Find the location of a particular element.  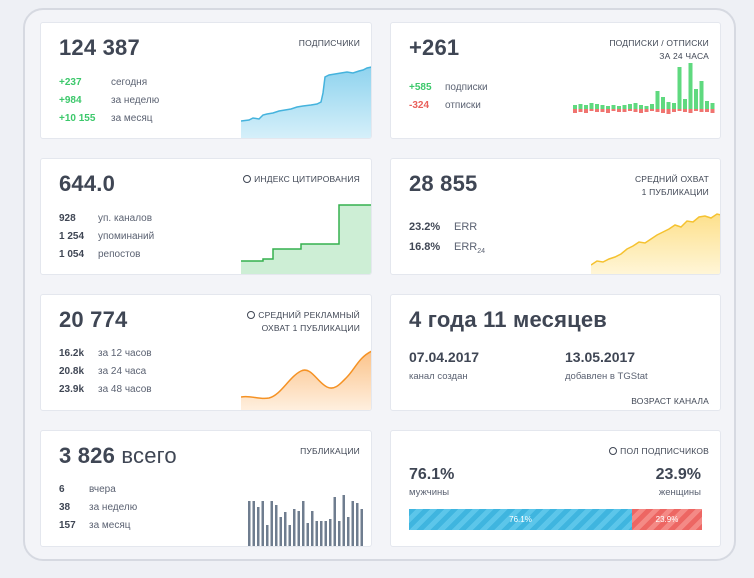

stat-value: +984 is located at coordinates (70, 100).